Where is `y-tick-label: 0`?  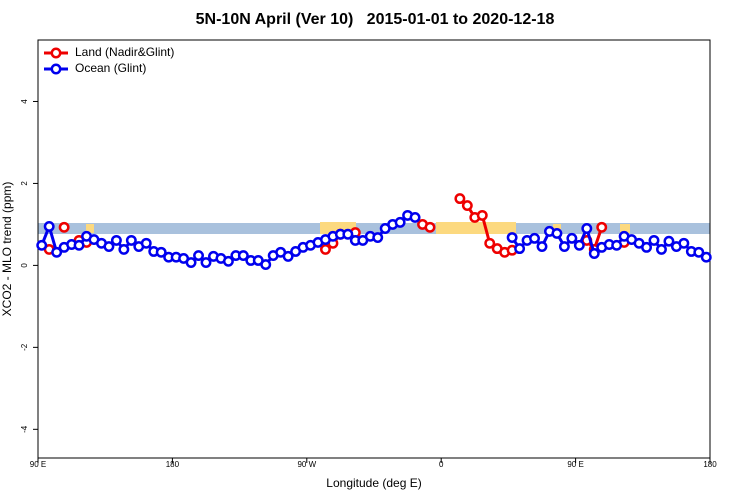 y-tick-label: 0 is located at coordinates (24, 265).